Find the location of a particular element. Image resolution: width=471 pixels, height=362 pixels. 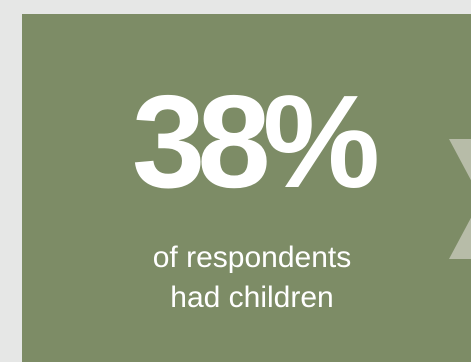

chevron-right-icon is located at coordinates (460, 199).